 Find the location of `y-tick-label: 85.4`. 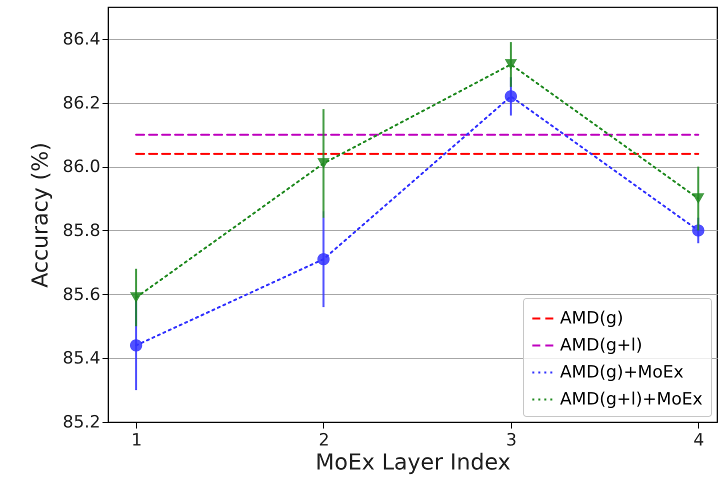

y-tick-label: 85.4 is located at coordinates (81, 358).